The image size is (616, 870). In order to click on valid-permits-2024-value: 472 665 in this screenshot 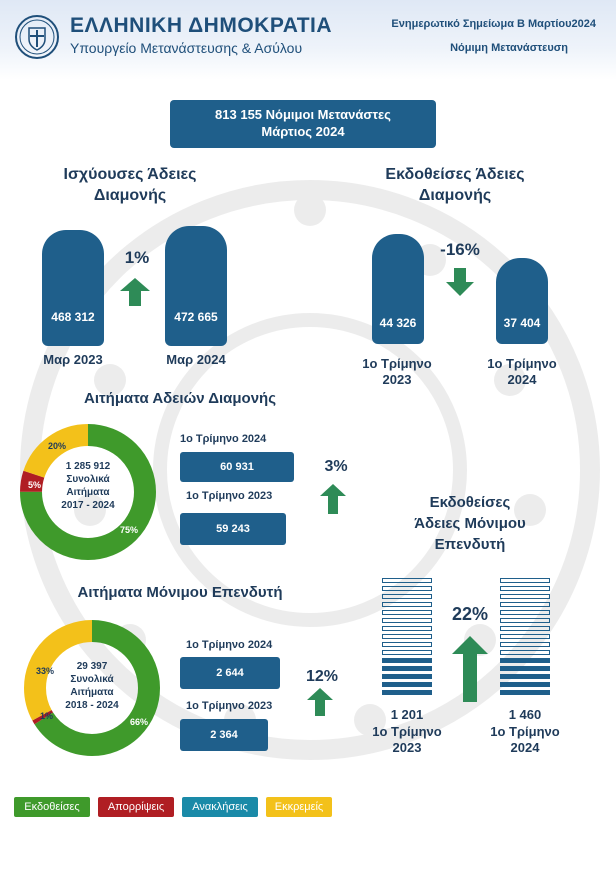, I will do `click(196, 317)`.